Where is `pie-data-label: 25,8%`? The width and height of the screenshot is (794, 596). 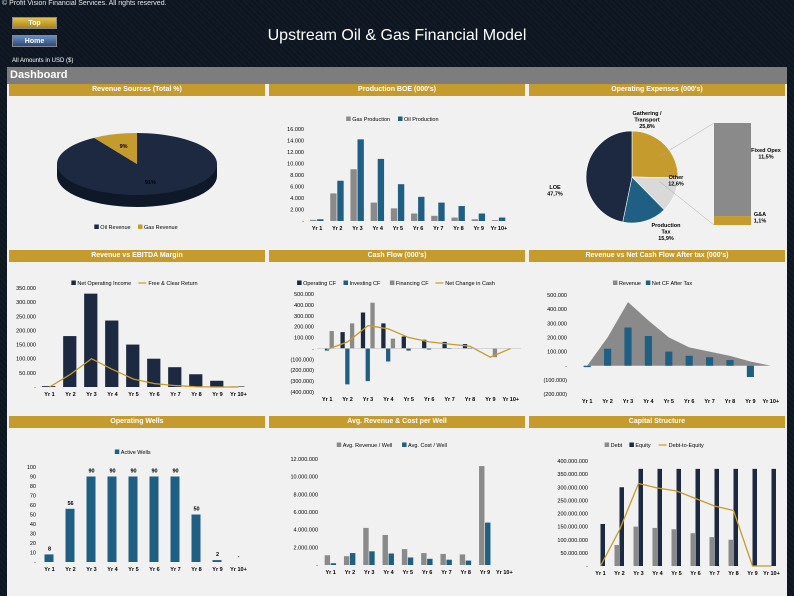
pie-data-label: 25,8% is located at coordinates (647, 127).